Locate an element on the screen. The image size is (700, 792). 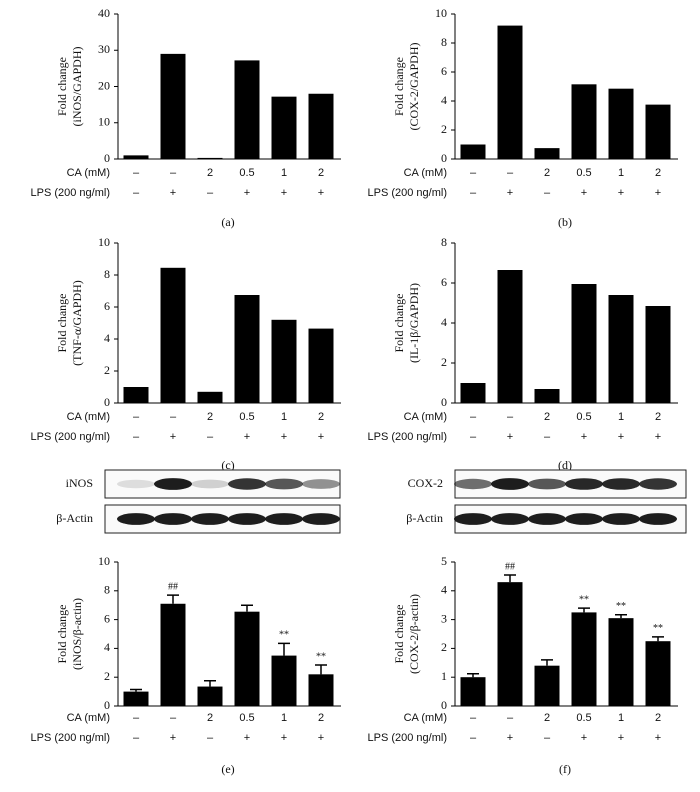
panel-label: (d) is located at coordinates (565, 465).